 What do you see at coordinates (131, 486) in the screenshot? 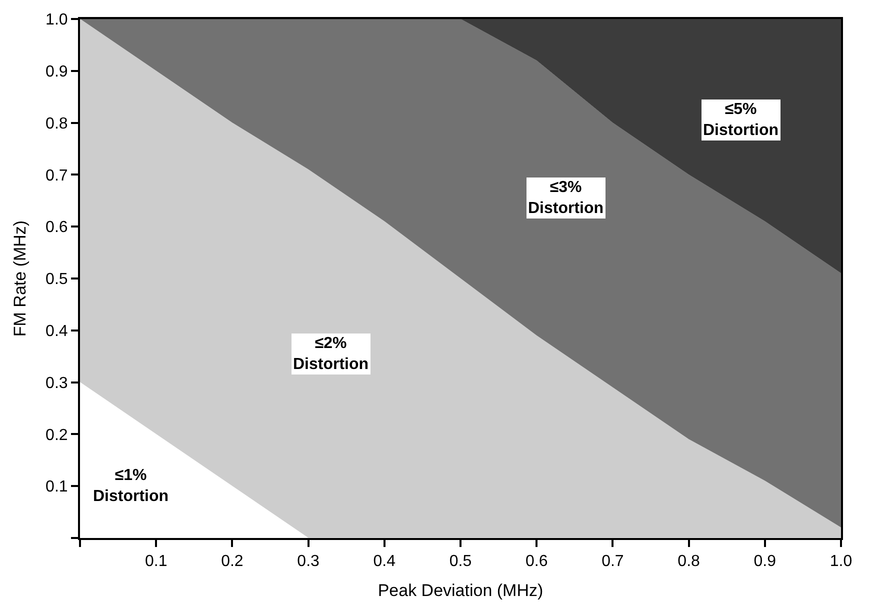
I see `annotation: ≤1% Distortion` at bounding box center [131, 486].